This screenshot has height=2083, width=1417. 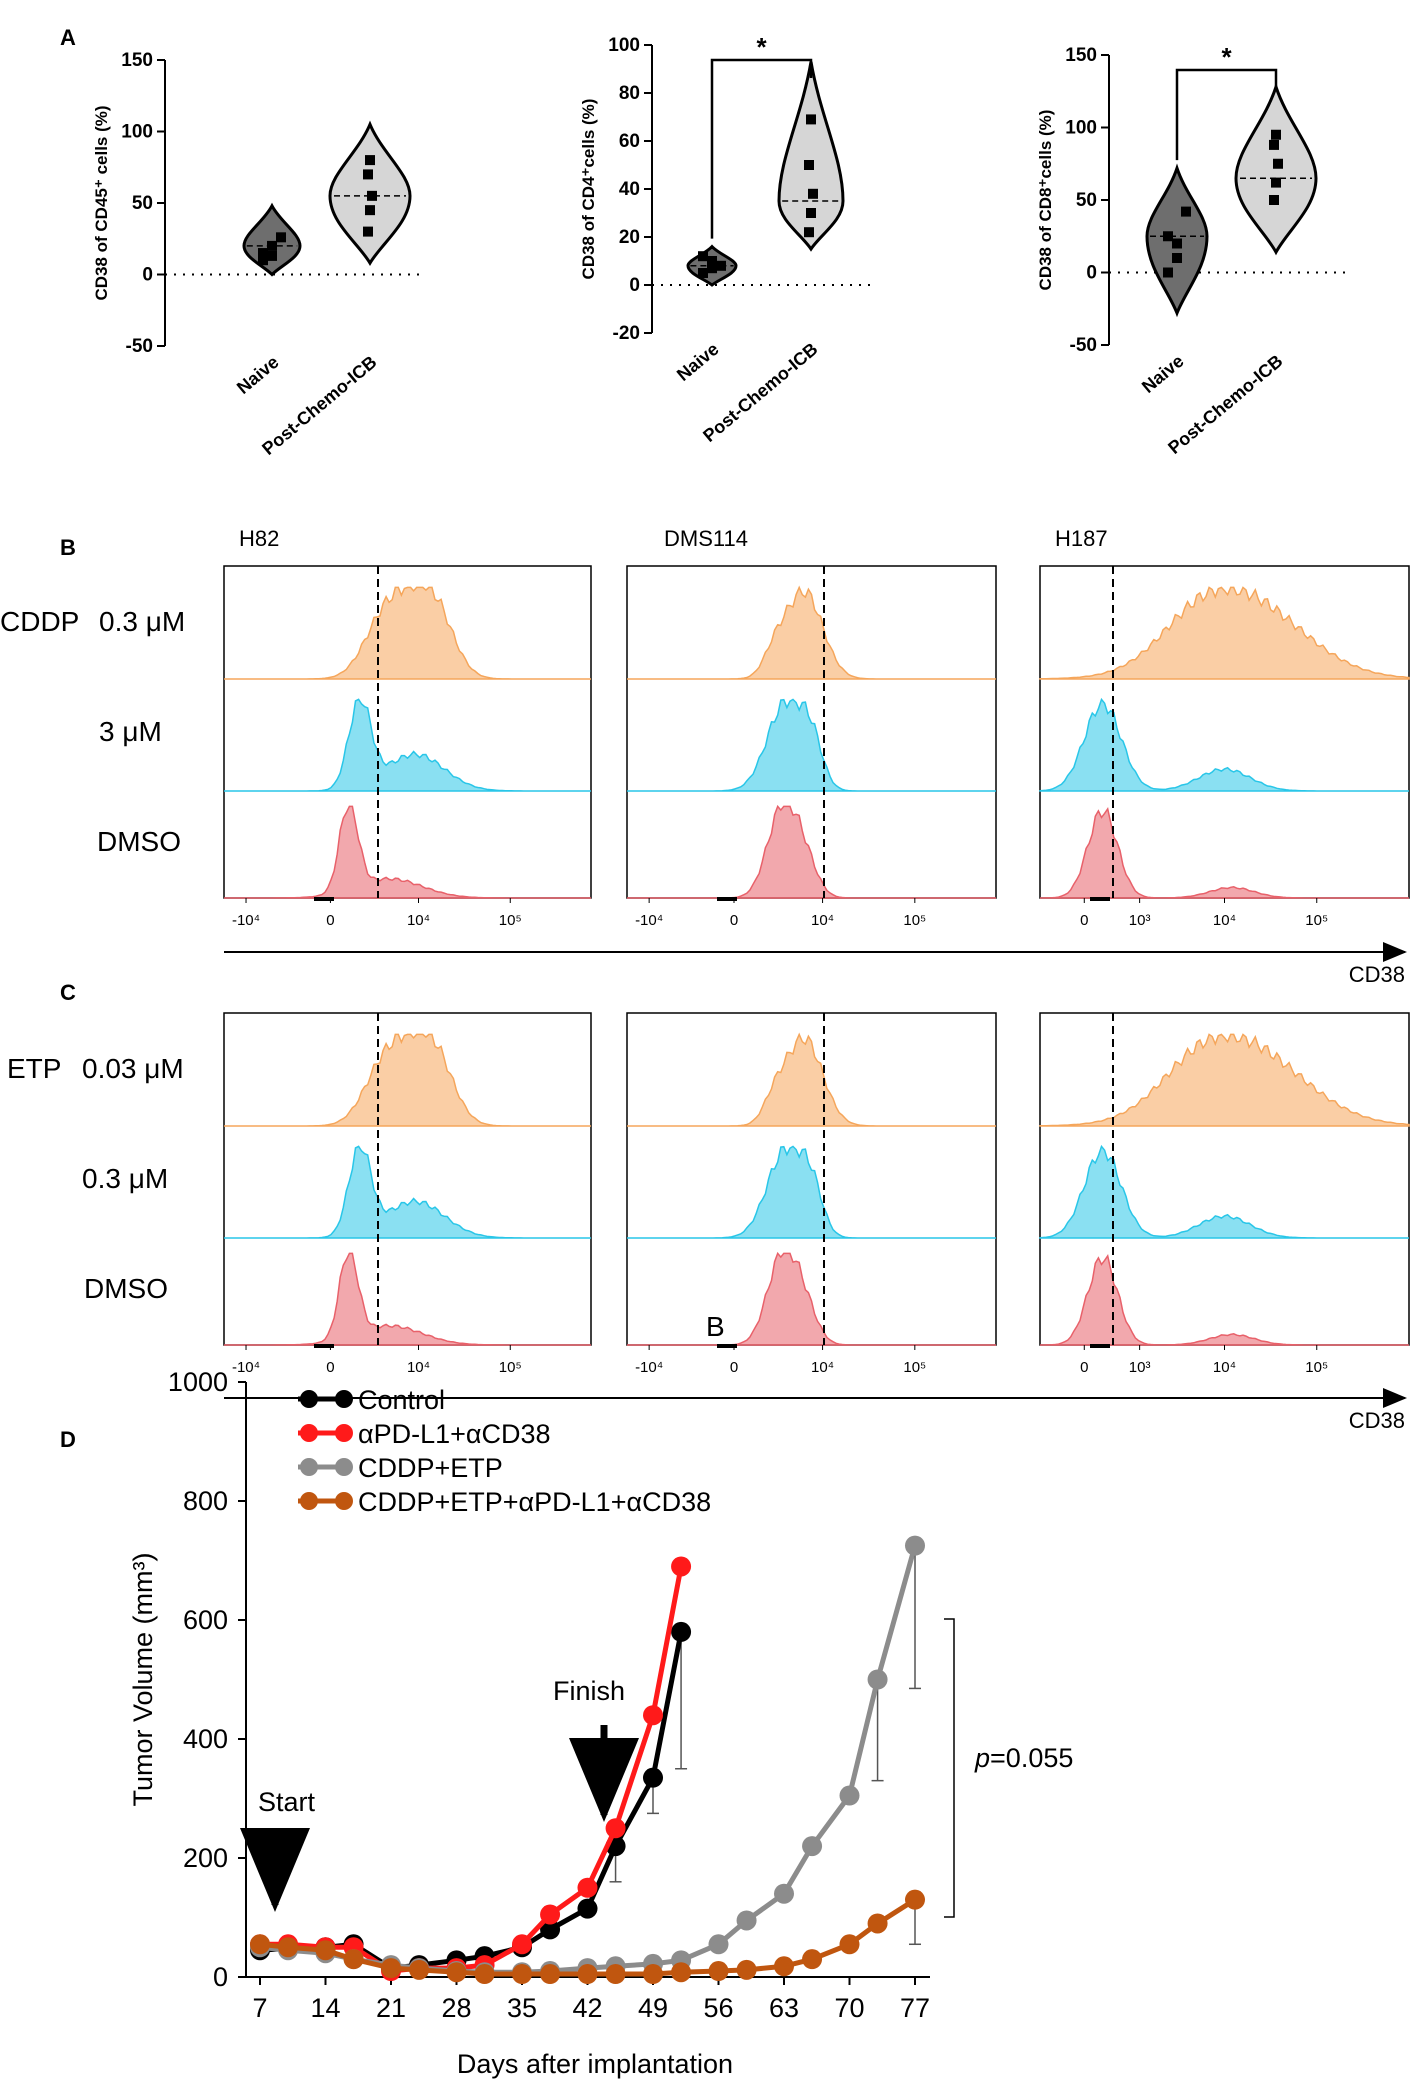 What do you see at coordinates (849, 2008) in the screenshot?
I see `x-tick-label: 70` at bounding box center [849, 2008].